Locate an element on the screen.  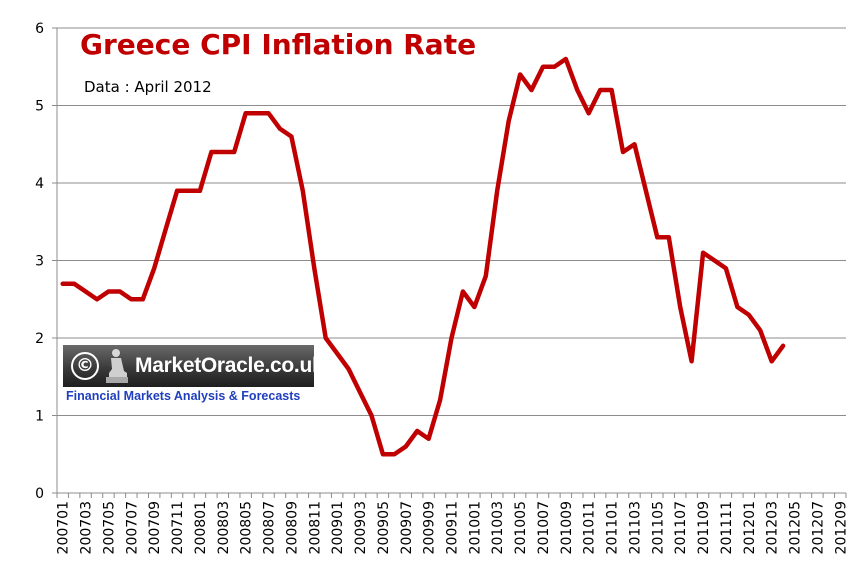
x-tick-label: 201205 is located at coordinates (796, 527).